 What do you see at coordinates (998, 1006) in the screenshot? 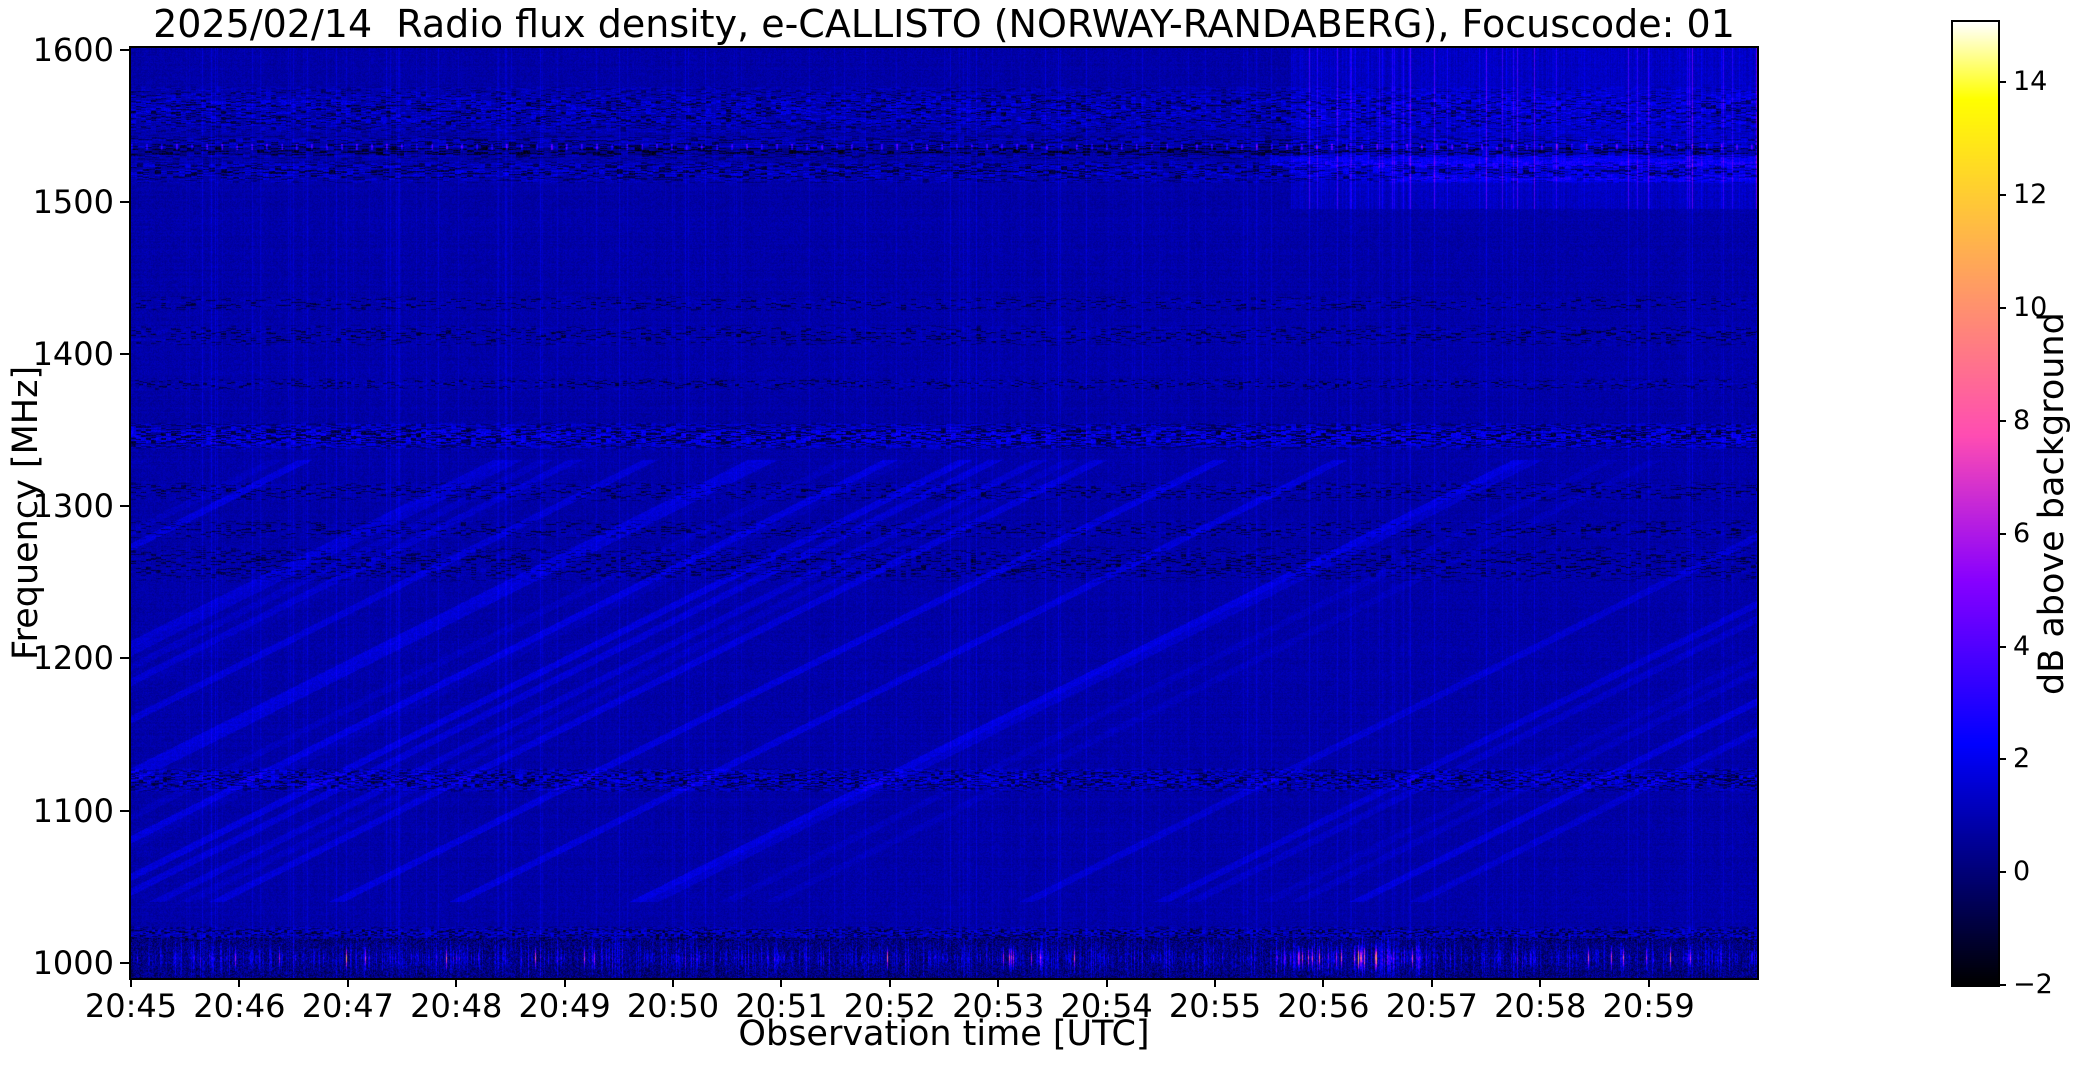
I see `x-tick-label: 20:53` at bounding box center [998, 1006].